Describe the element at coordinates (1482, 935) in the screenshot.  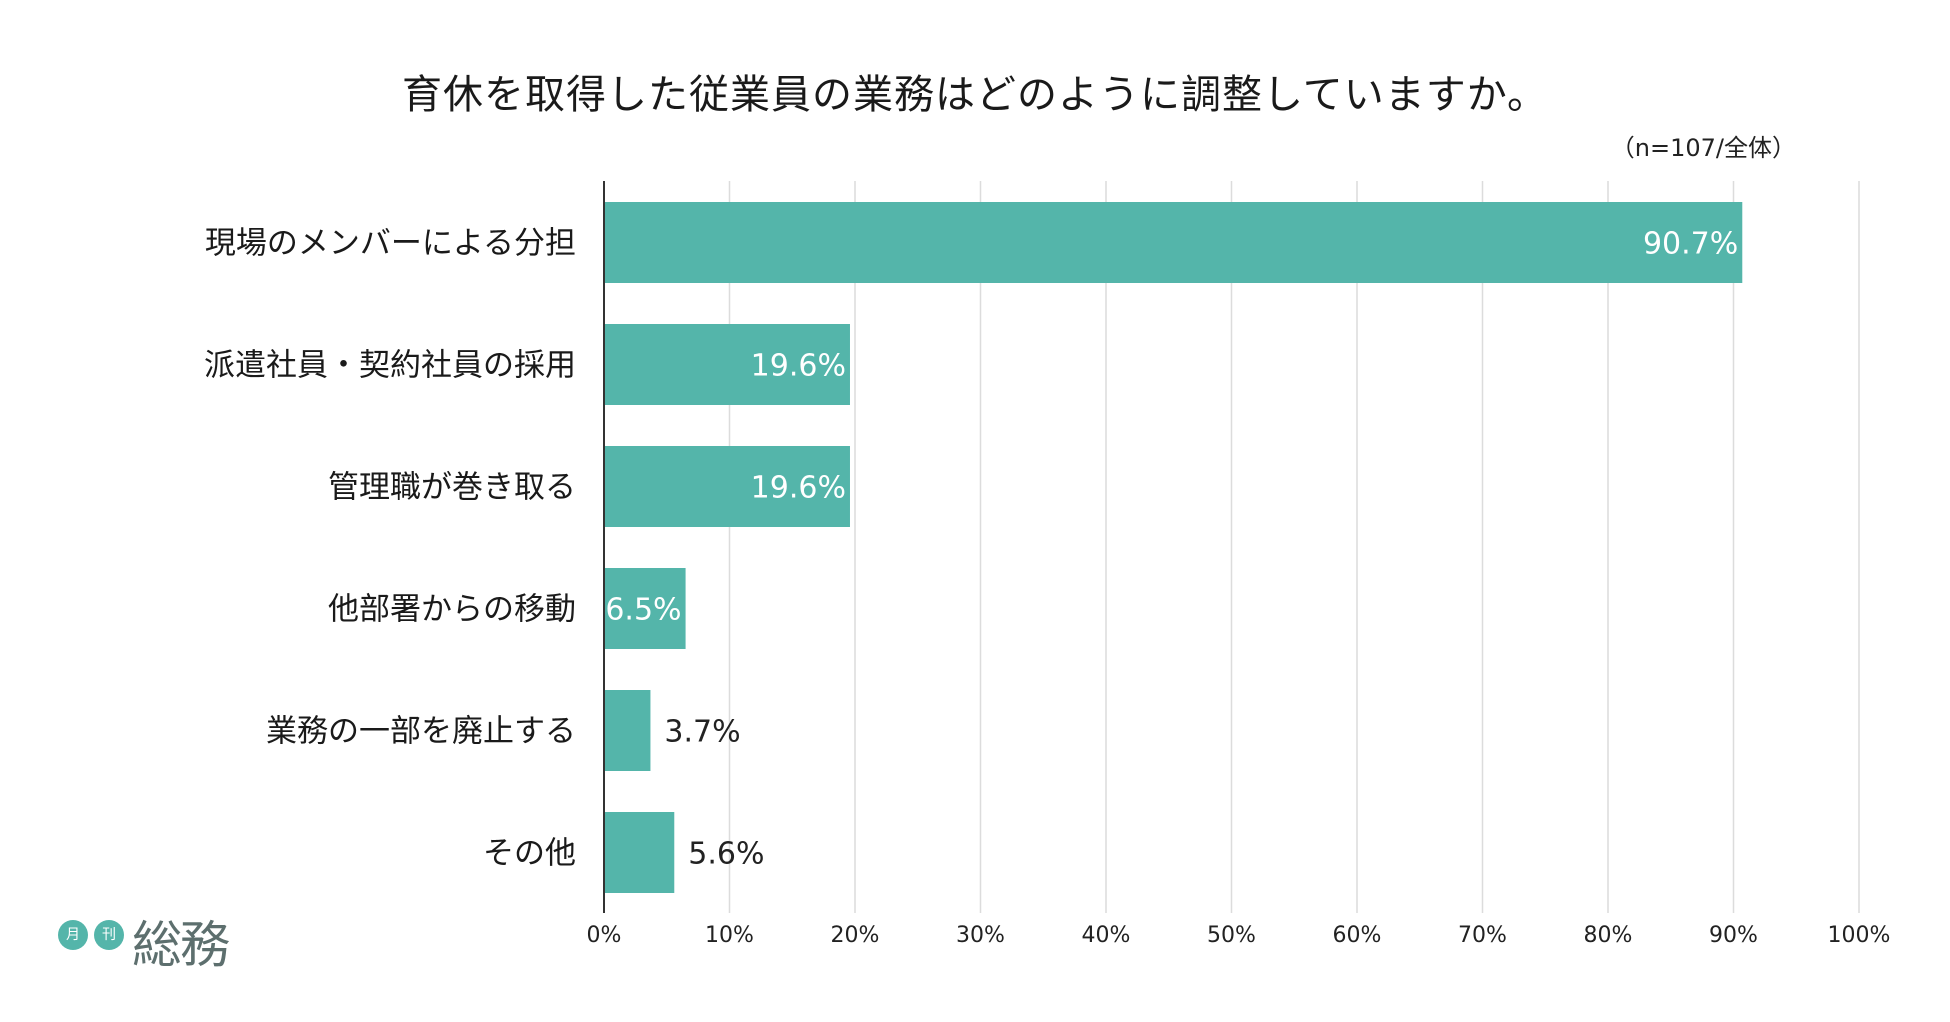
I see `x-tick-label: 70%` at that location.